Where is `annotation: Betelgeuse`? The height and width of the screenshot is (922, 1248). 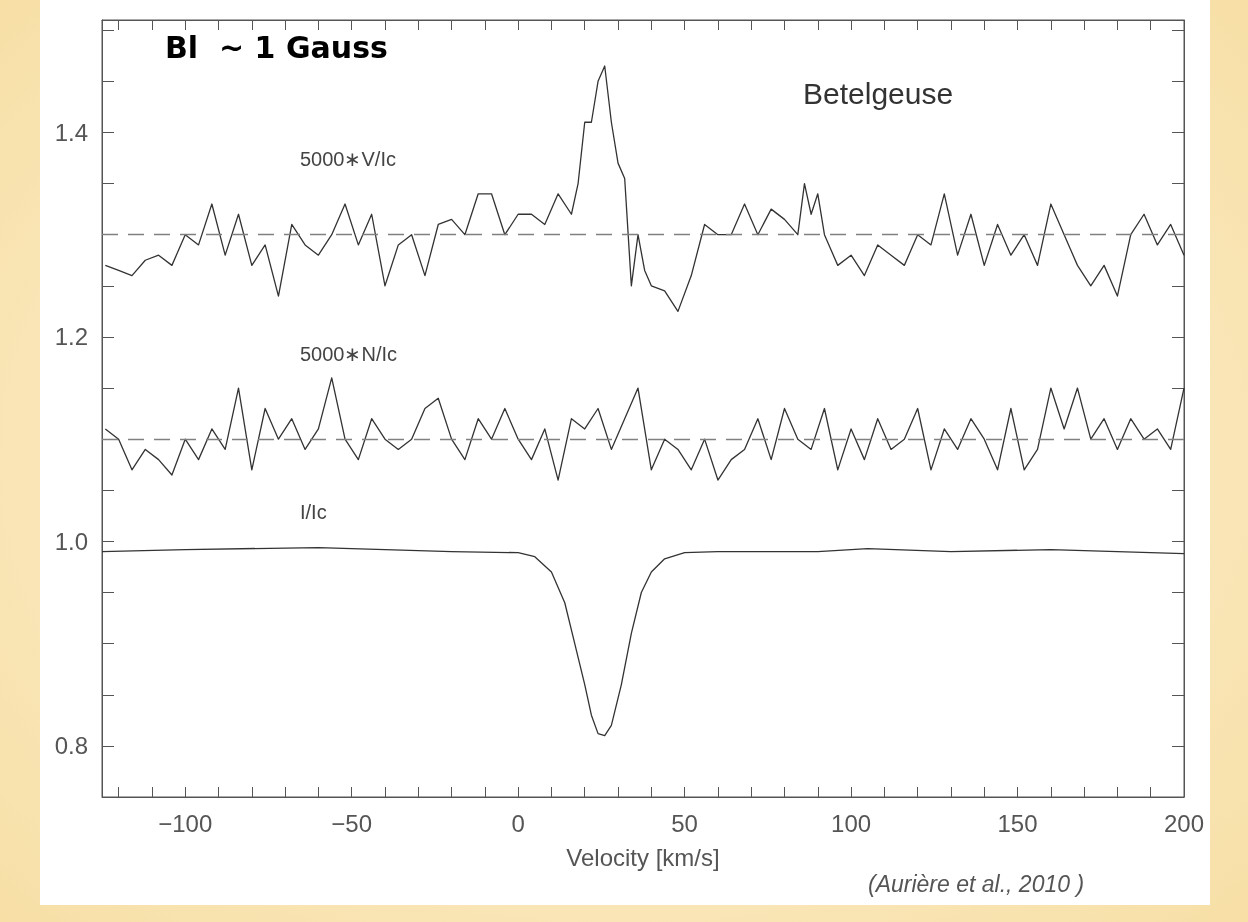 annotation: Betelgeuse is located at coordinates (878, 93).